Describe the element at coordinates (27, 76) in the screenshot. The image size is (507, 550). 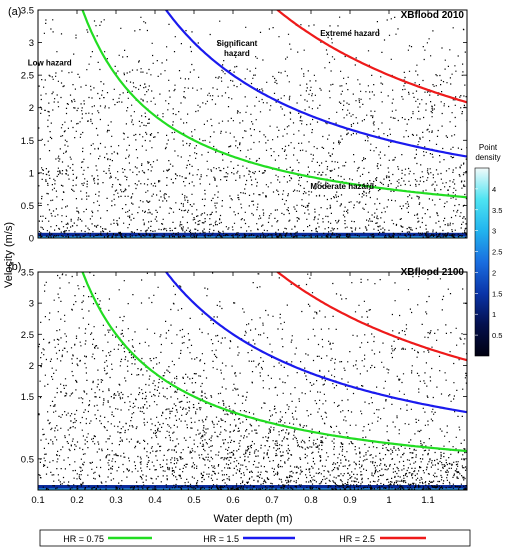
I see `y-tick-label-a-5: 2.5` at that location.